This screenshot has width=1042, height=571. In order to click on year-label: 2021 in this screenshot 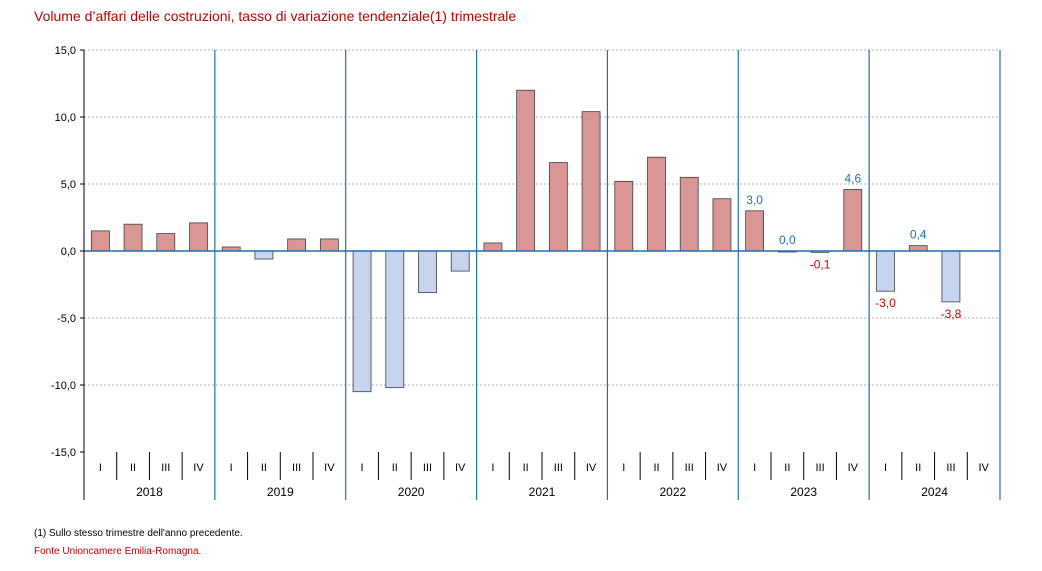, I will do `click(542, 492)`.